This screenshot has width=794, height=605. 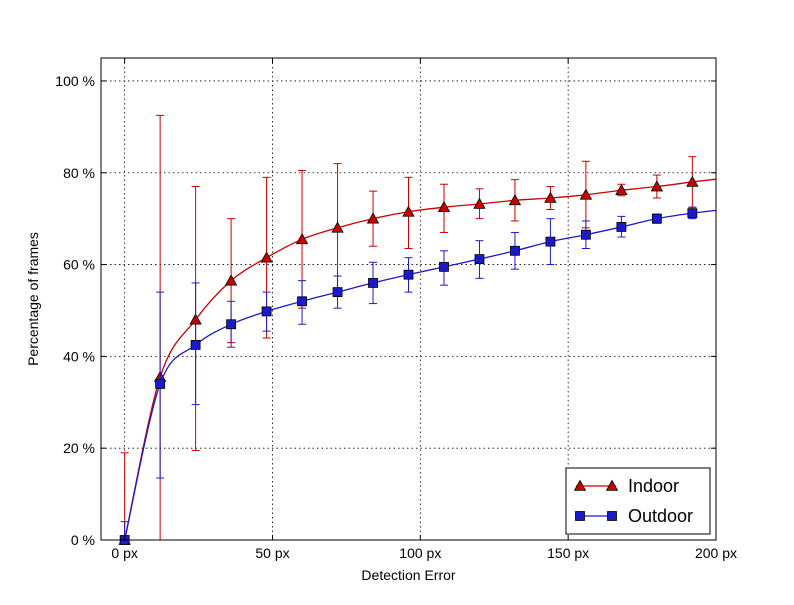 What do you see at coordinates (83, 540) in the screenshot?
I see `y-tick-label: 0 %` at bounding box center [83, 540].